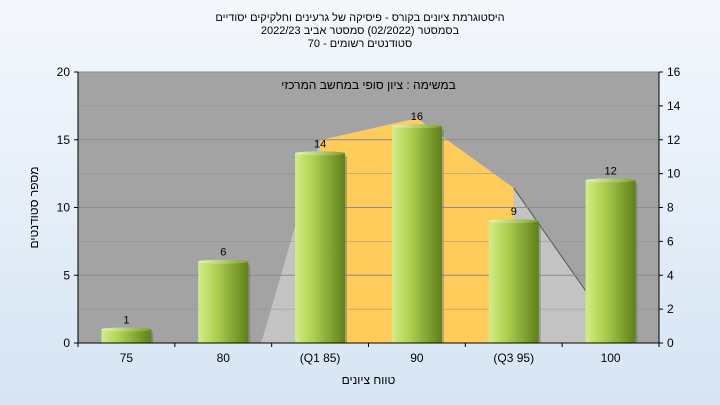 The width and height of the screenshot is (720, 405). What do you see at coordinates (670, 275) in the screenshot?
I see `y2-tick-label: 4` at bounding box center [670, 275].